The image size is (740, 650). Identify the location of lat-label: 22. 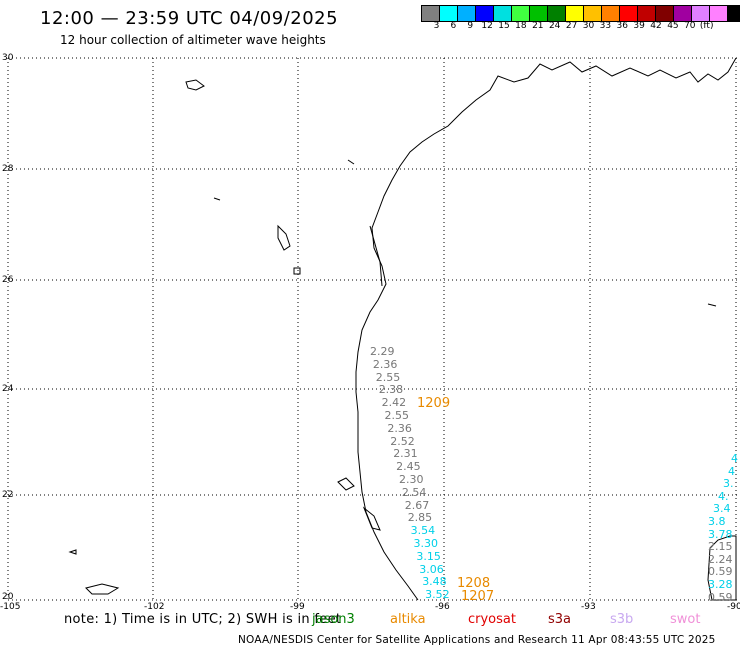
(8, 495).